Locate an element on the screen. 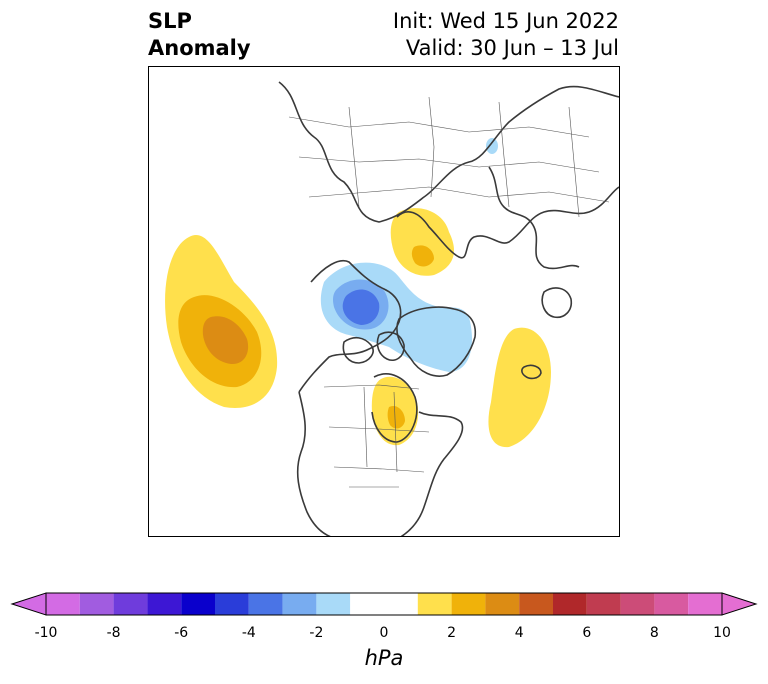 This screenshot has height=684, width=768. anomaly-hudson-core is located at coordinates (396, 417).